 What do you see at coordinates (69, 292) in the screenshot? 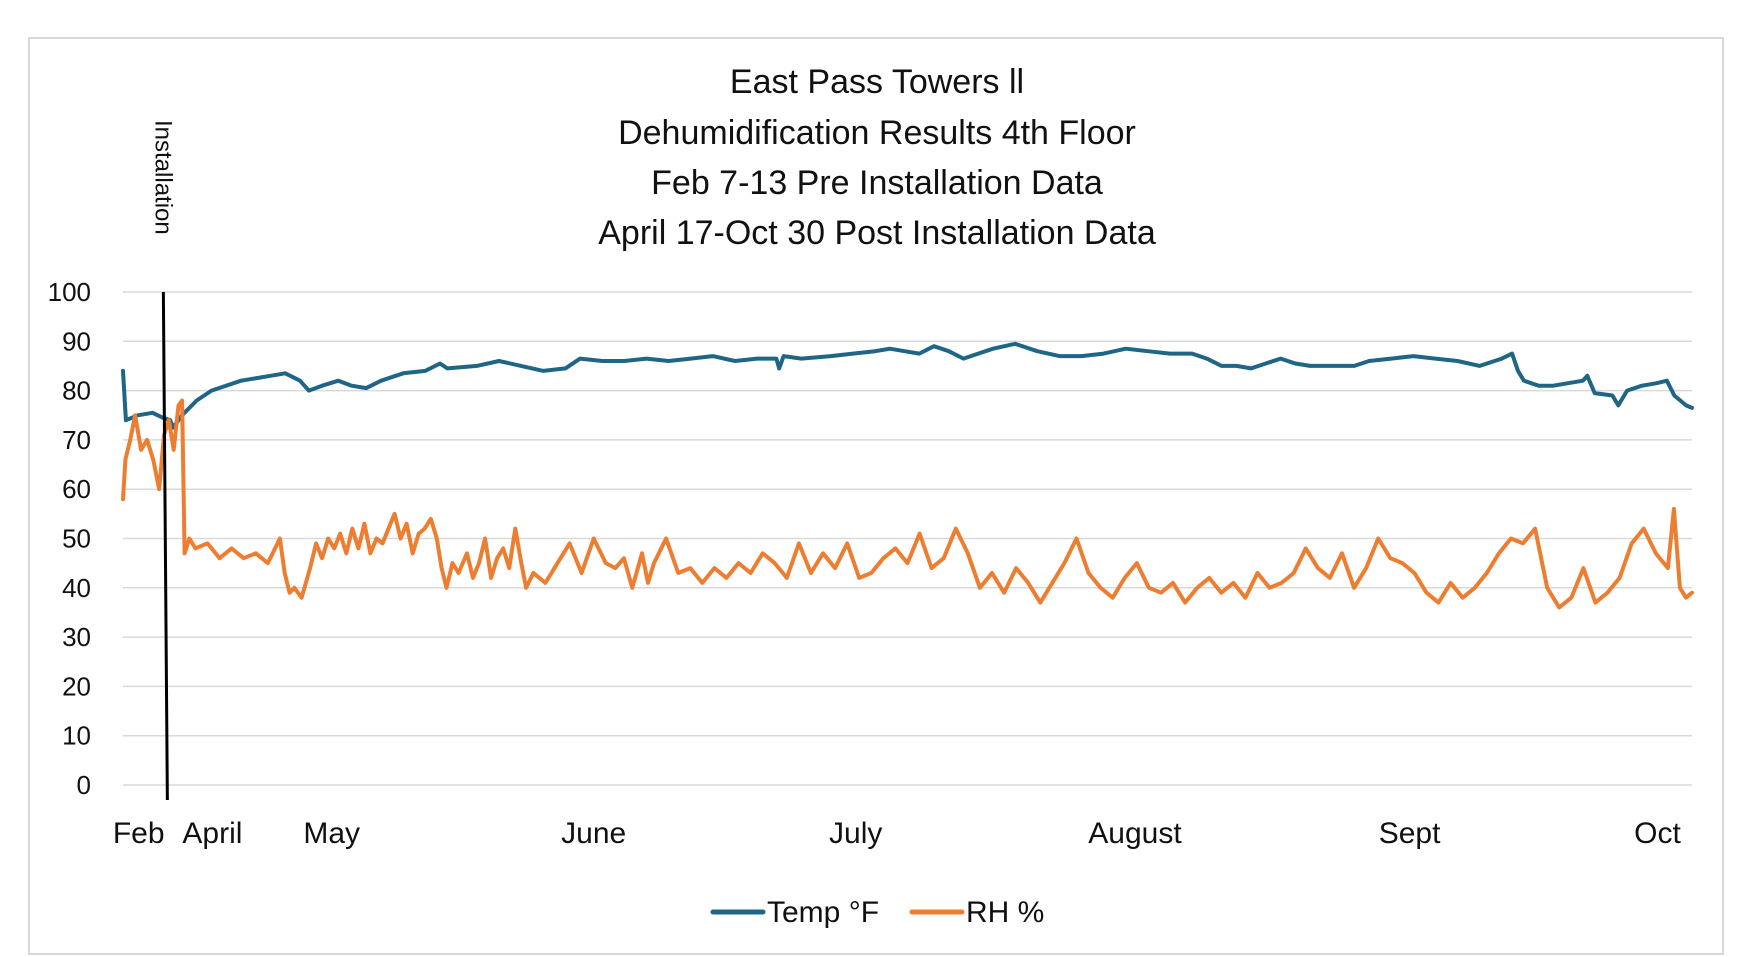
I see `y-tick-label: 100` at bounding box center [69, 292].